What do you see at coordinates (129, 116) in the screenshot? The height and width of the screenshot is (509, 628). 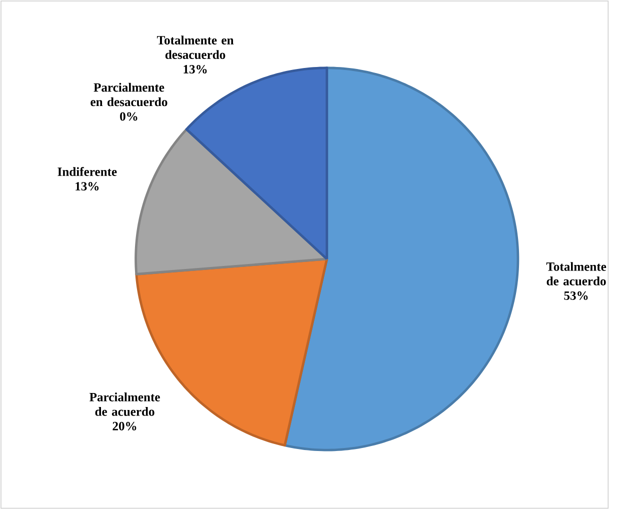 I see `text: 0%` at bounding box center [129, 116].